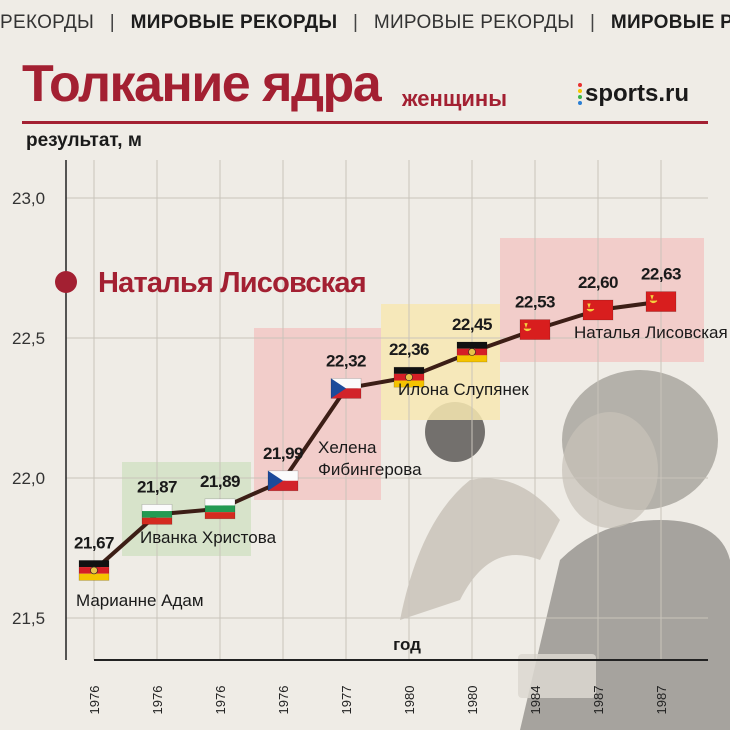 The width and height of the screenshot is (730, 730). Describe the element at coordinates (283, 453) in the screenshot. I see `data-label: 21,99` at that location.